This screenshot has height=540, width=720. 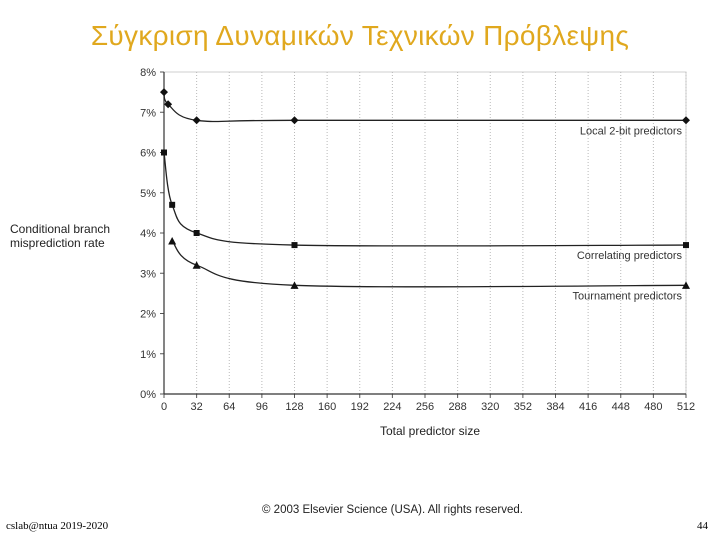 I want to click on x-tick-label: 480, so click(x=653, y=407).